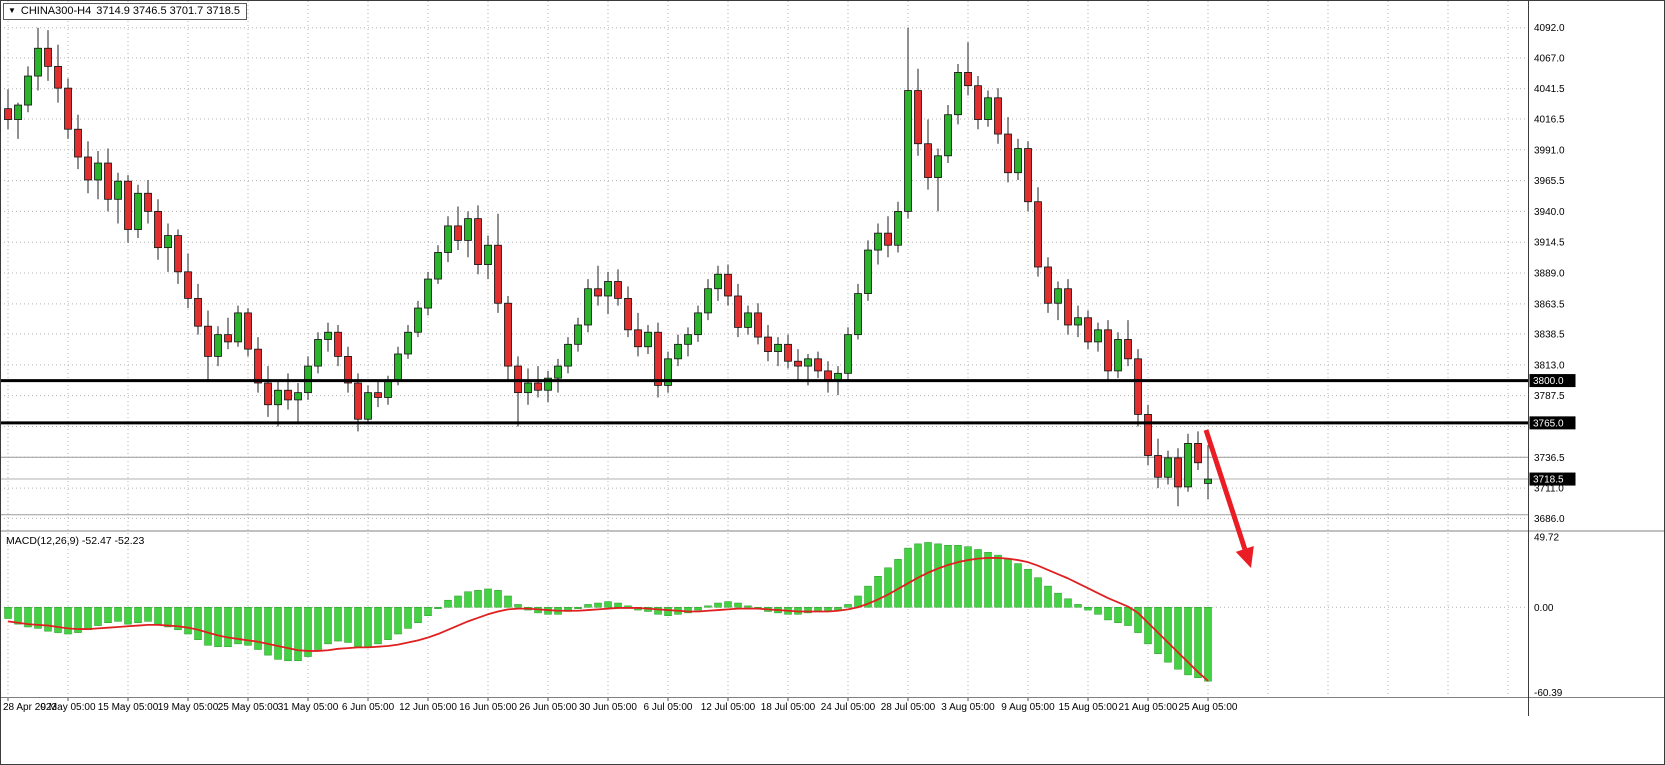 Image resolution: width=1665 pixels, height=765 pixels. I want to click on svg-text: 3686.0, so click(1549, 519).